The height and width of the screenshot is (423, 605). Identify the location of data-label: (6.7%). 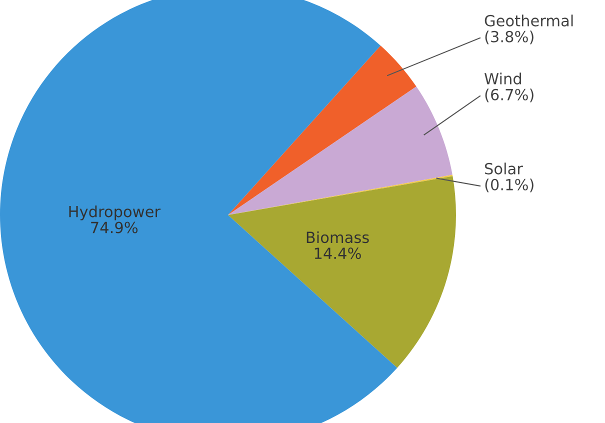
(509, 95).